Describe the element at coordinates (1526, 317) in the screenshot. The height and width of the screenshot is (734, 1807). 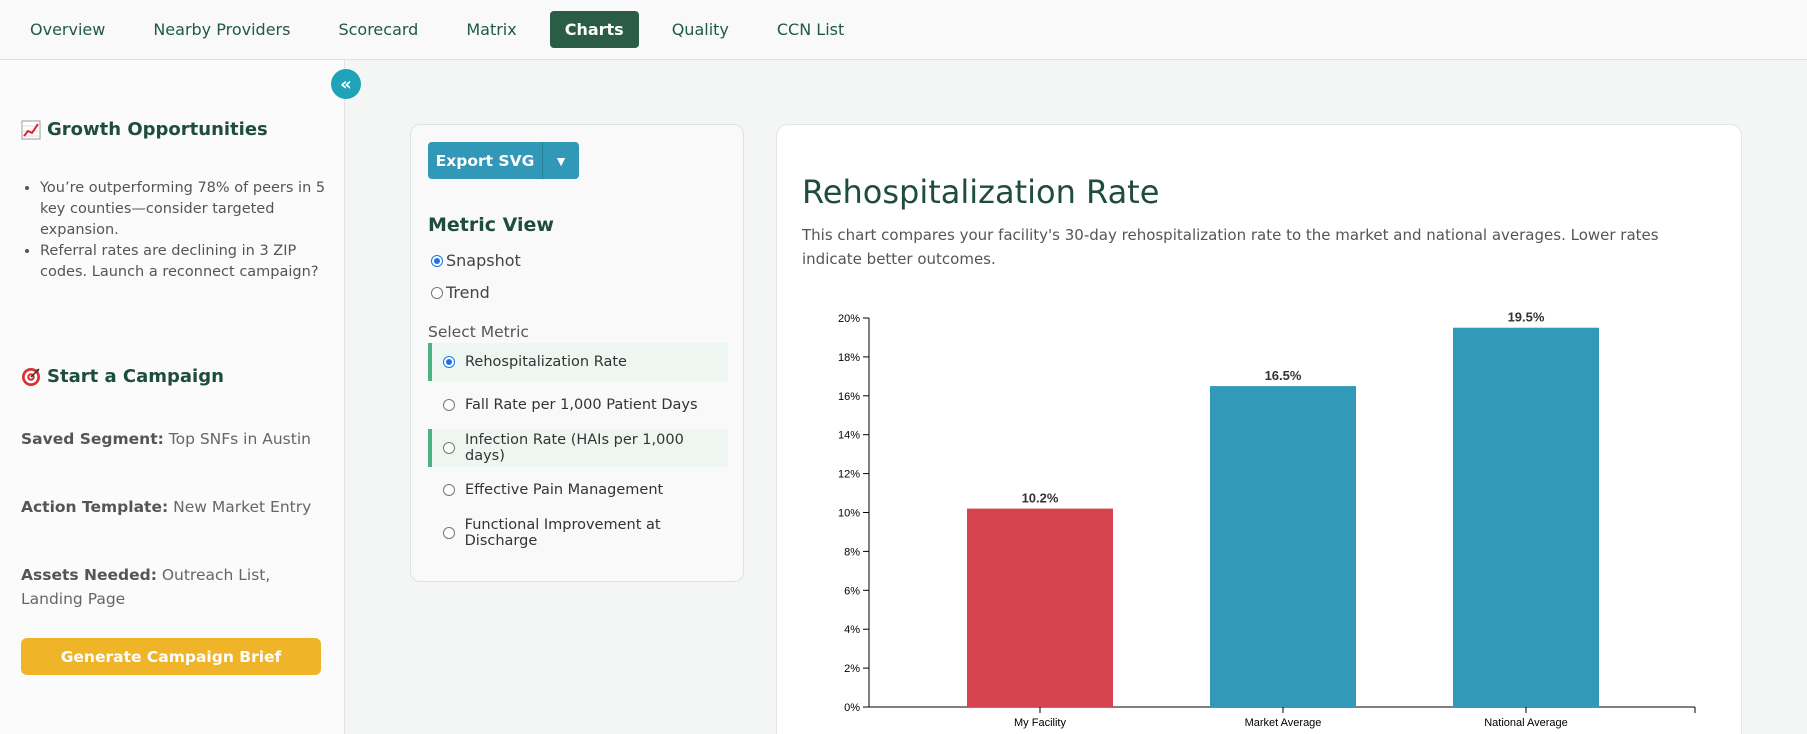
I see `bar-value-label: 19.5%` at that location.